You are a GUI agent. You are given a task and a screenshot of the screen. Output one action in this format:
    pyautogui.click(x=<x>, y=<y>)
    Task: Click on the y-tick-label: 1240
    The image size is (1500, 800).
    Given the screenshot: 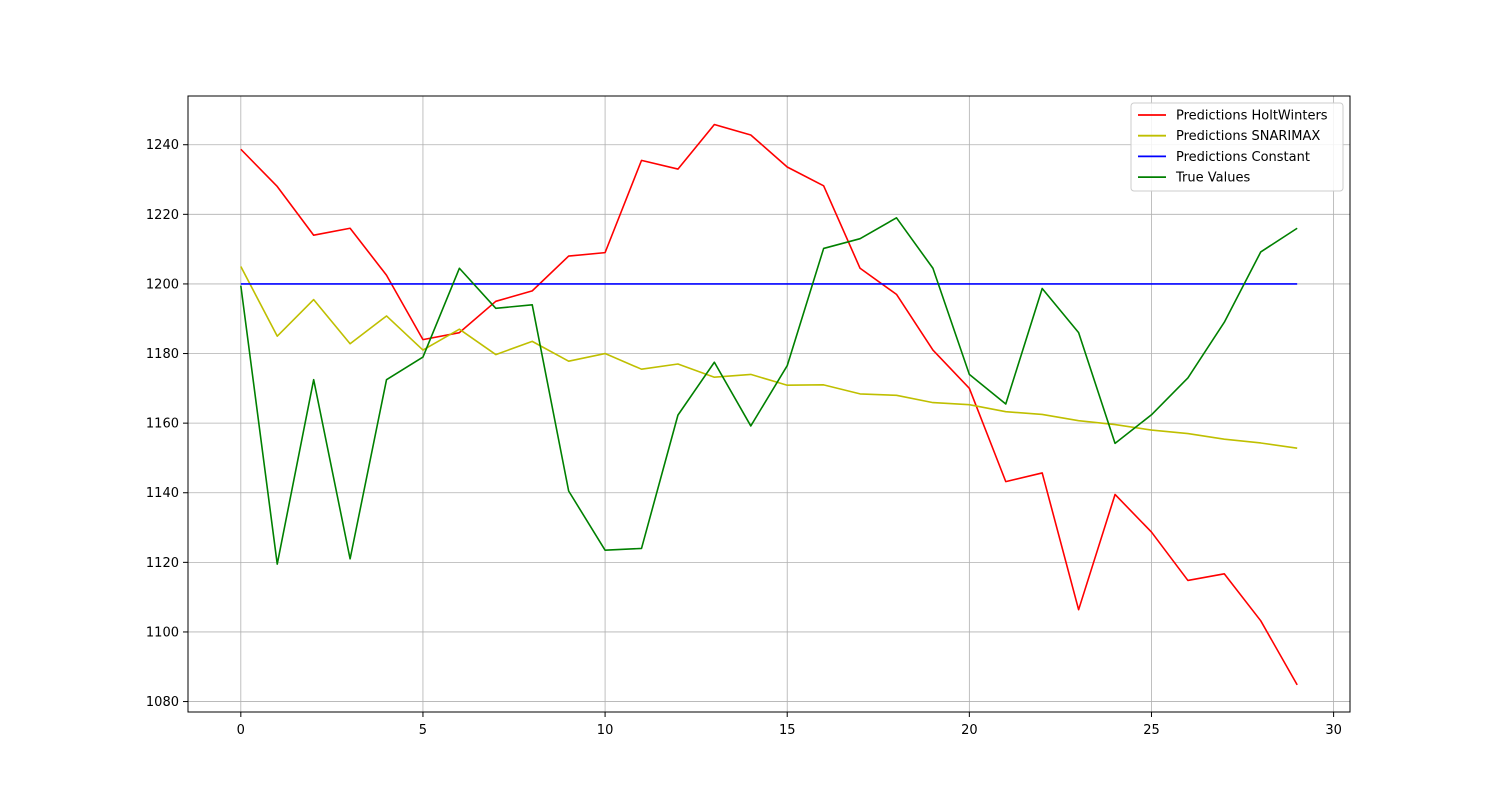 What is the action you would take?
    pyautogui.click(x=162, y=145)
    